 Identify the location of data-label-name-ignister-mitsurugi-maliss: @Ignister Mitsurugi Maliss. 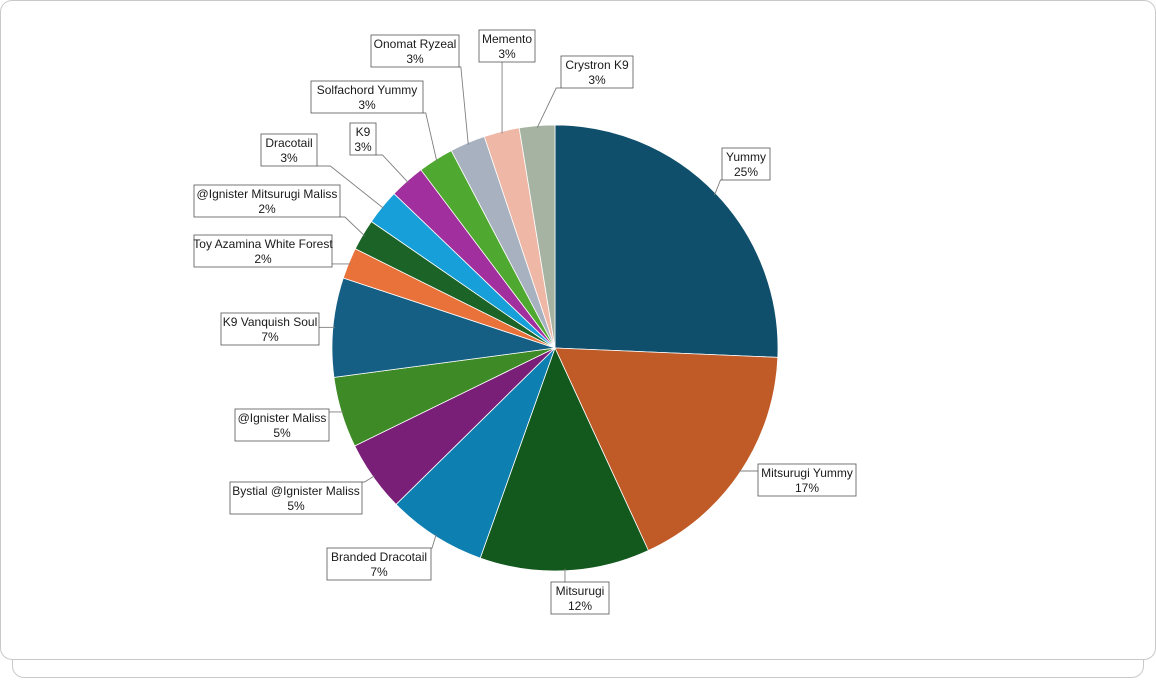
(267, 194).